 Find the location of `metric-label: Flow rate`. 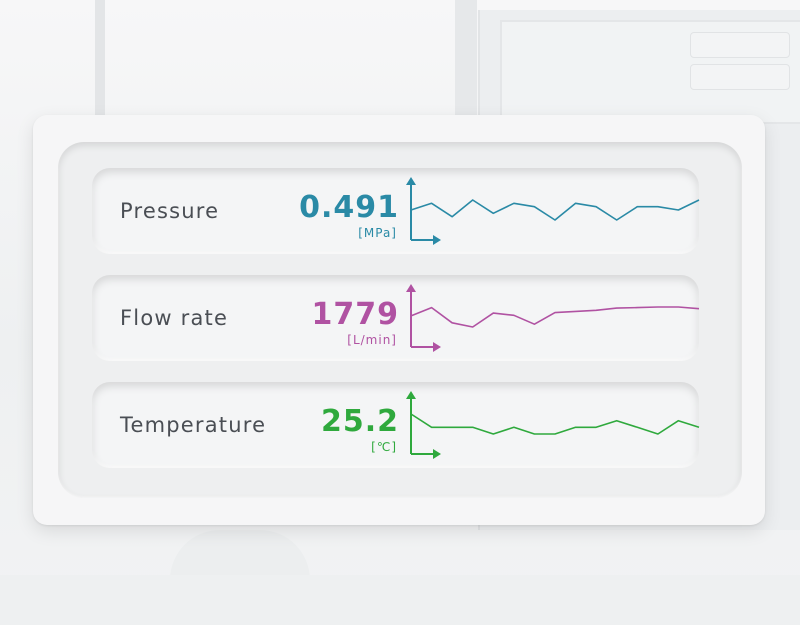

metric-label: Flow rate is located at coordinates (174, 318).